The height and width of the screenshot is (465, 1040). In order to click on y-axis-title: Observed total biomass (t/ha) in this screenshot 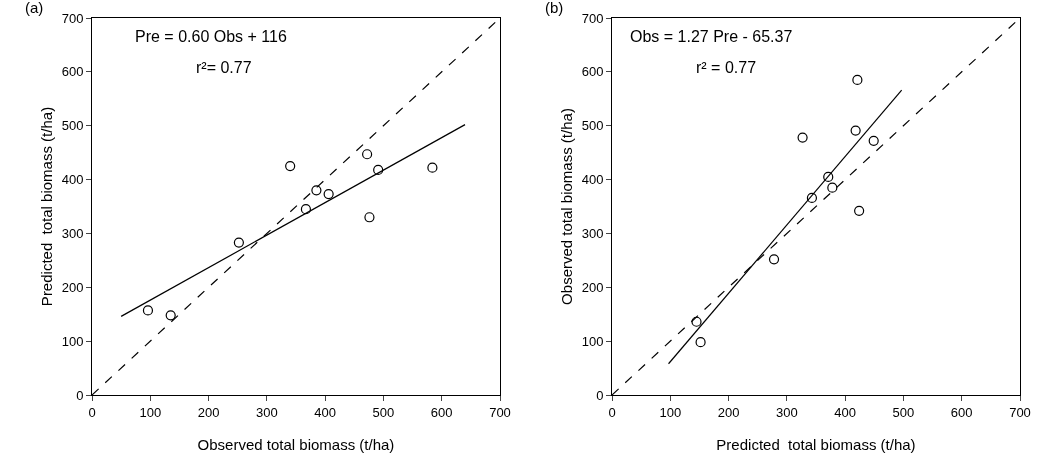, I will do `click(566, 206)`.